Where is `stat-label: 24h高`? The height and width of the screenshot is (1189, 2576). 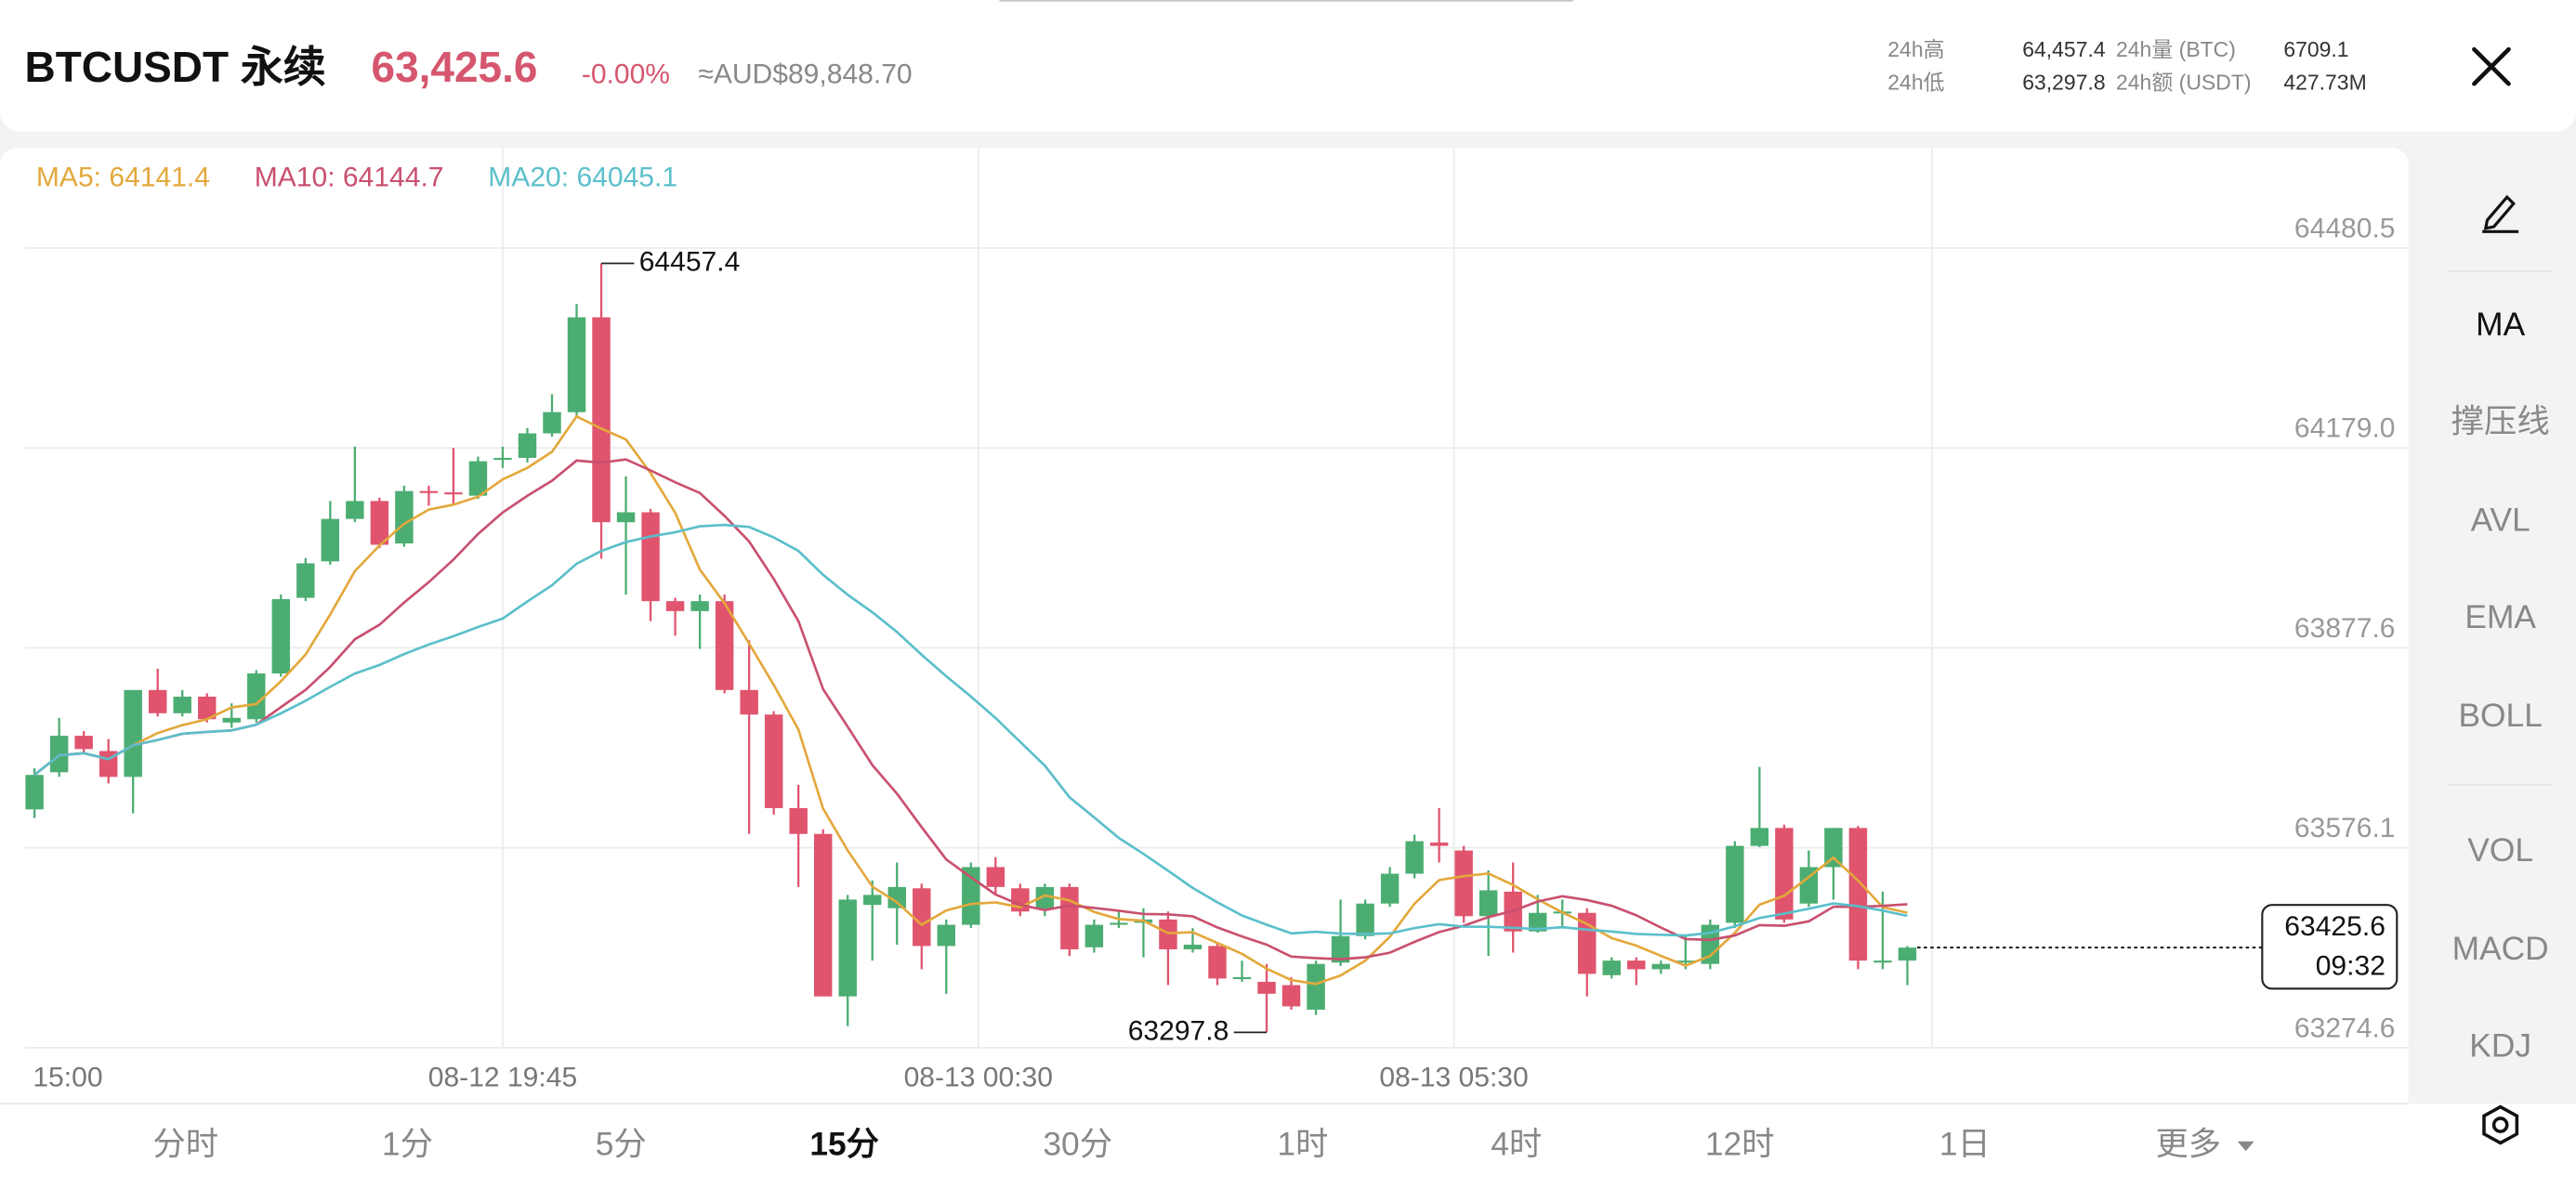
stat-label: 24h高 is located at coordinates (1915, 49).